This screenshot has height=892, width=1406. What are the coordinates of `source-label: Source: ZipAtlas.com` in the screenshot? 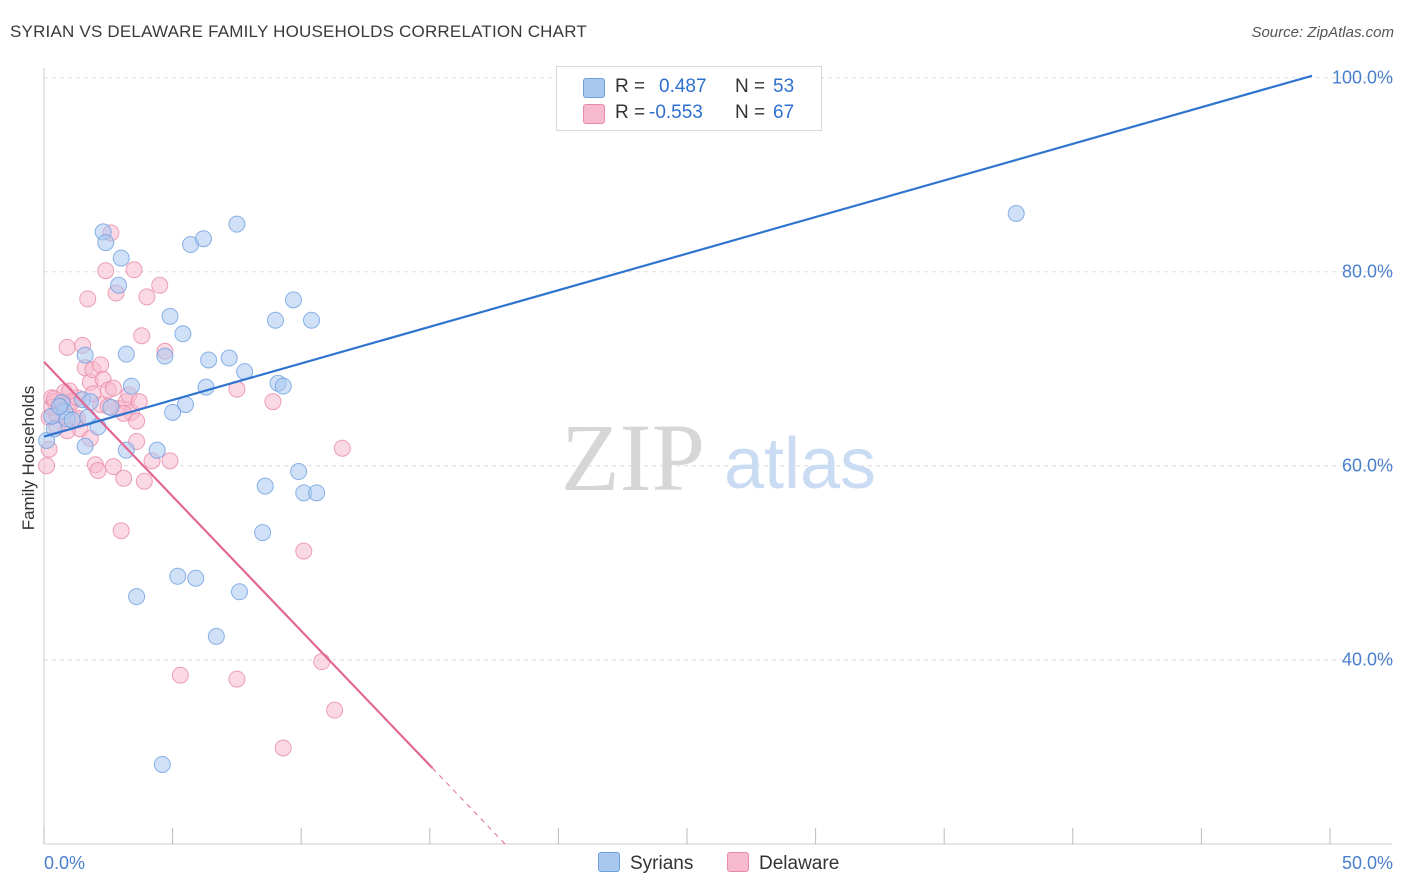 It's located at (1322, 32).